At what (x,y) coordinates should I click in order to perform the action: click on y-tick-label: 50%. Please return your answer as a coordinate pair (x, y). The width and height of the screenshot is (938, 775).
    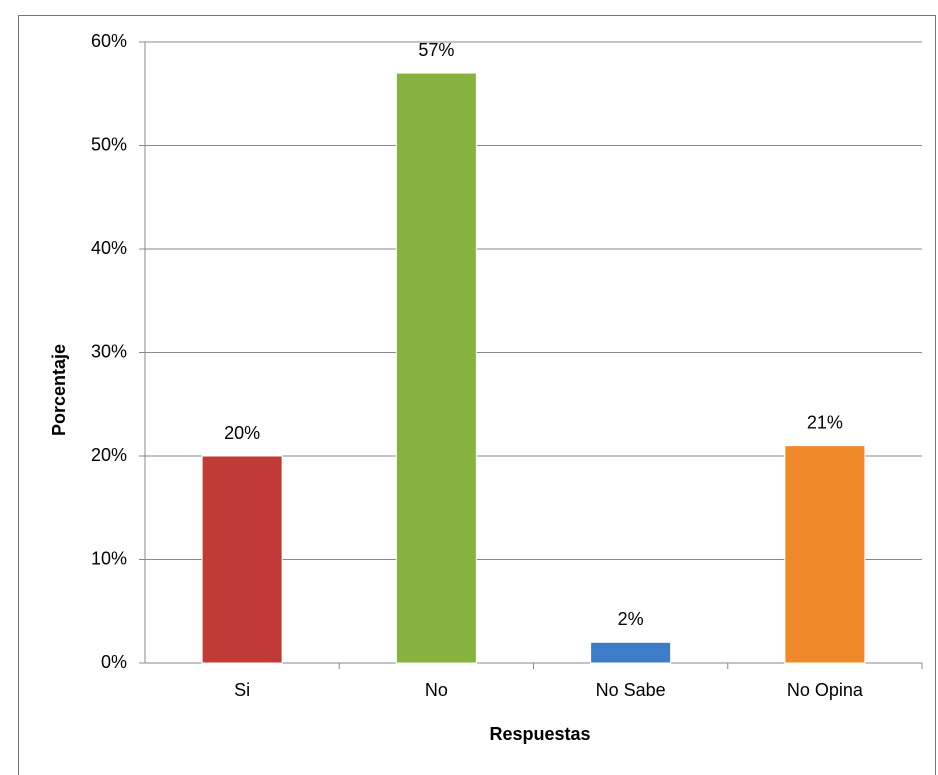
    Looking at the image, I should click on (109, 144).